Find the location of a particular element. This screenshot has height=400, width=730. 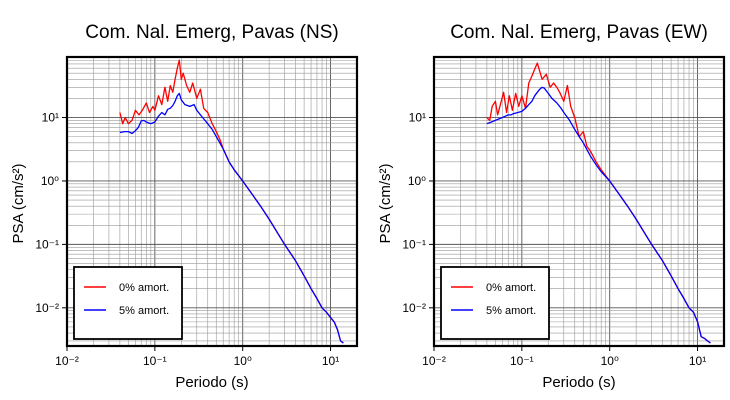

chart-title: Com. Nal. Emerg, Pavas (NS) is located at coordinates (211, 32).